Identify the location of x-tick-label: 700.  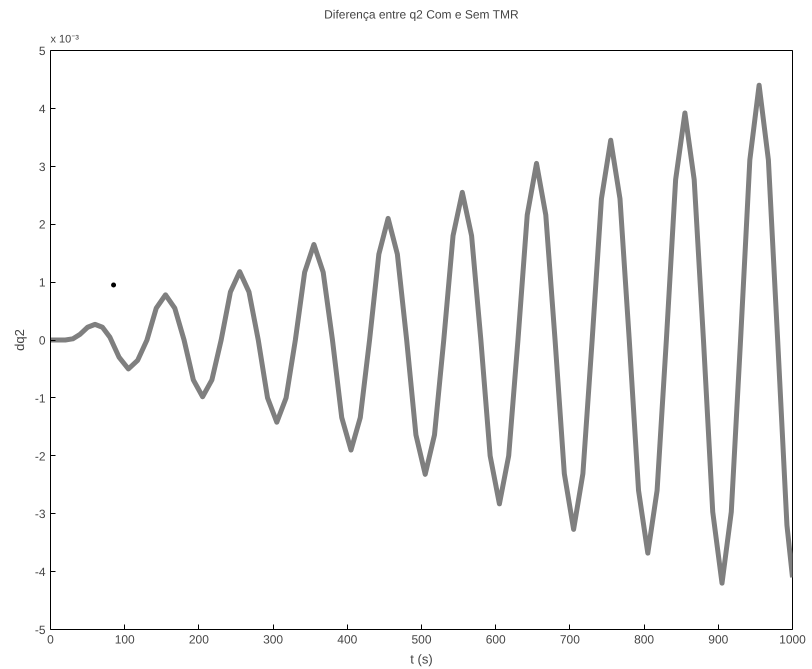
(570, 639).